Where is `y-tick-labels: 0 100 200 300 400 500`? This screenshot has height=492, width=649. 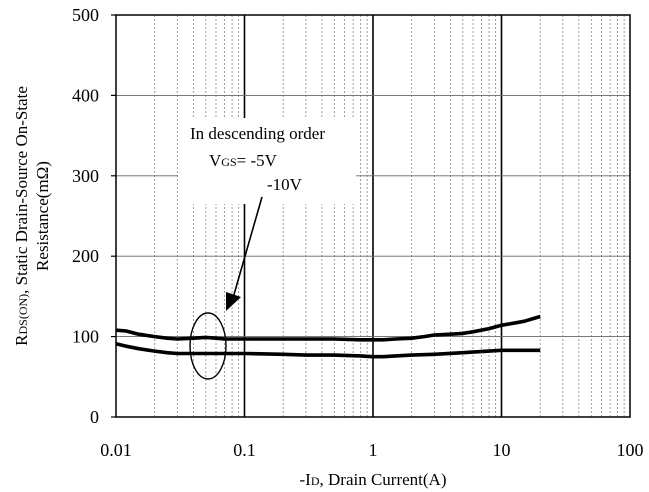
y-tick-labels: 0 100 200 300 400 500 is located at coordinates (85, 216).